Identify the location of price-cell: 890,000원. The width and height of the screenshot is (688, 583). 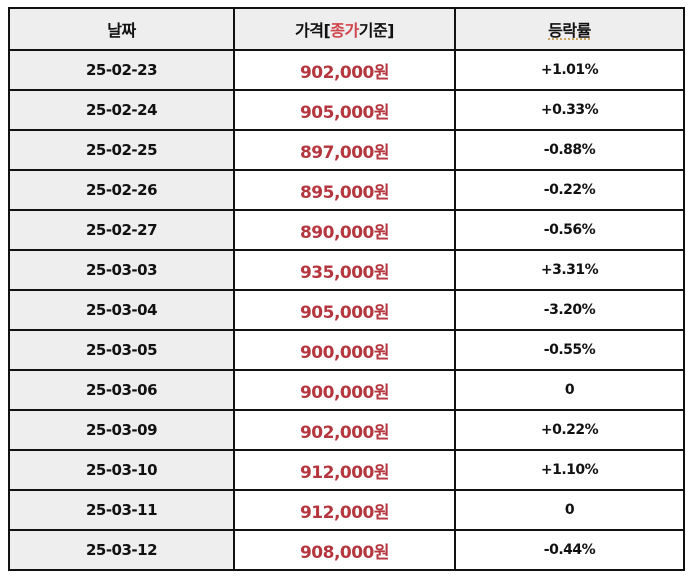
(344, 230).